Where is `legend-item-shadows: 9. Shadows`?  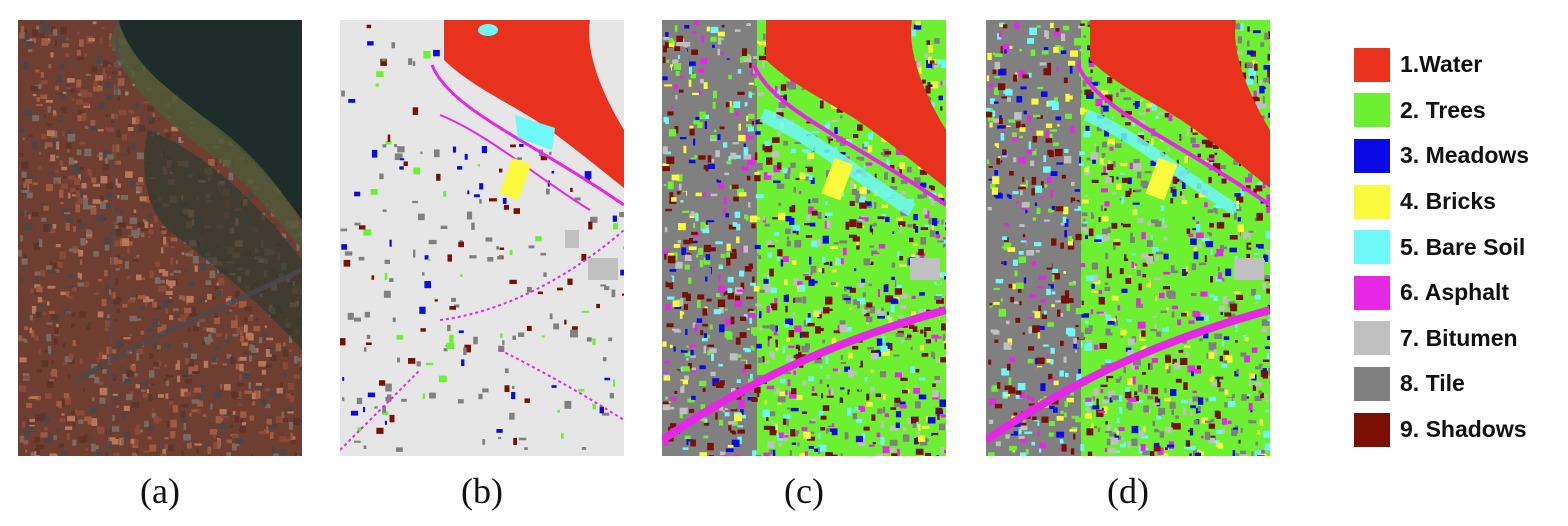
legend-item-shadows: 9. Shadows is located at coordinates (1441, 430).